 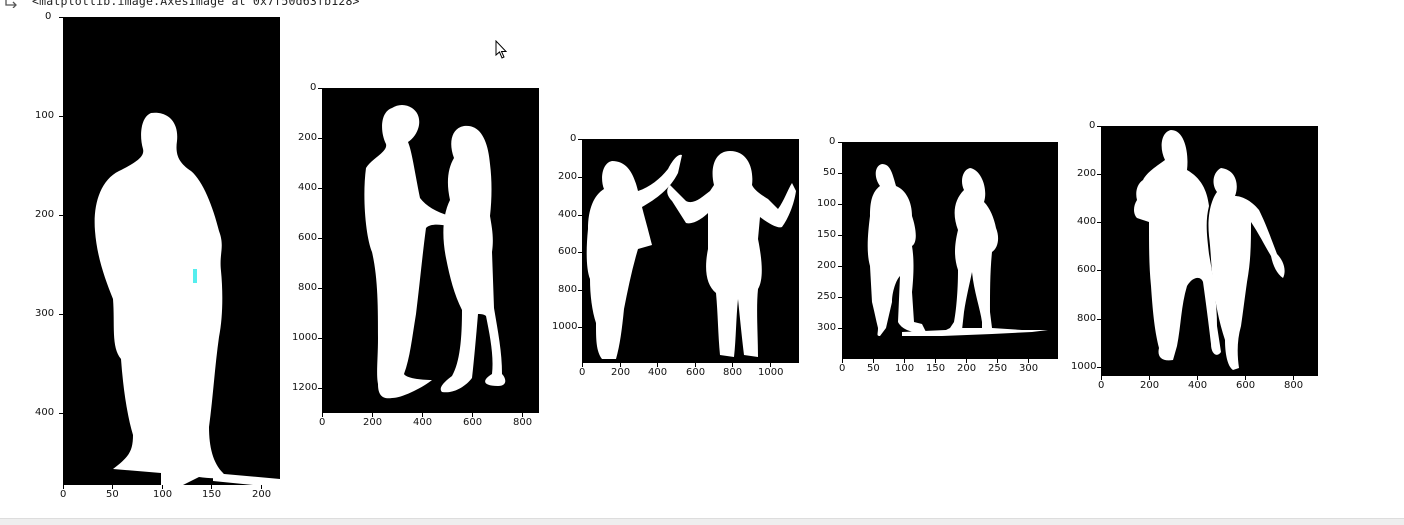 I want to click on panel-4-ytick: 300, so click(x=827, y=327).